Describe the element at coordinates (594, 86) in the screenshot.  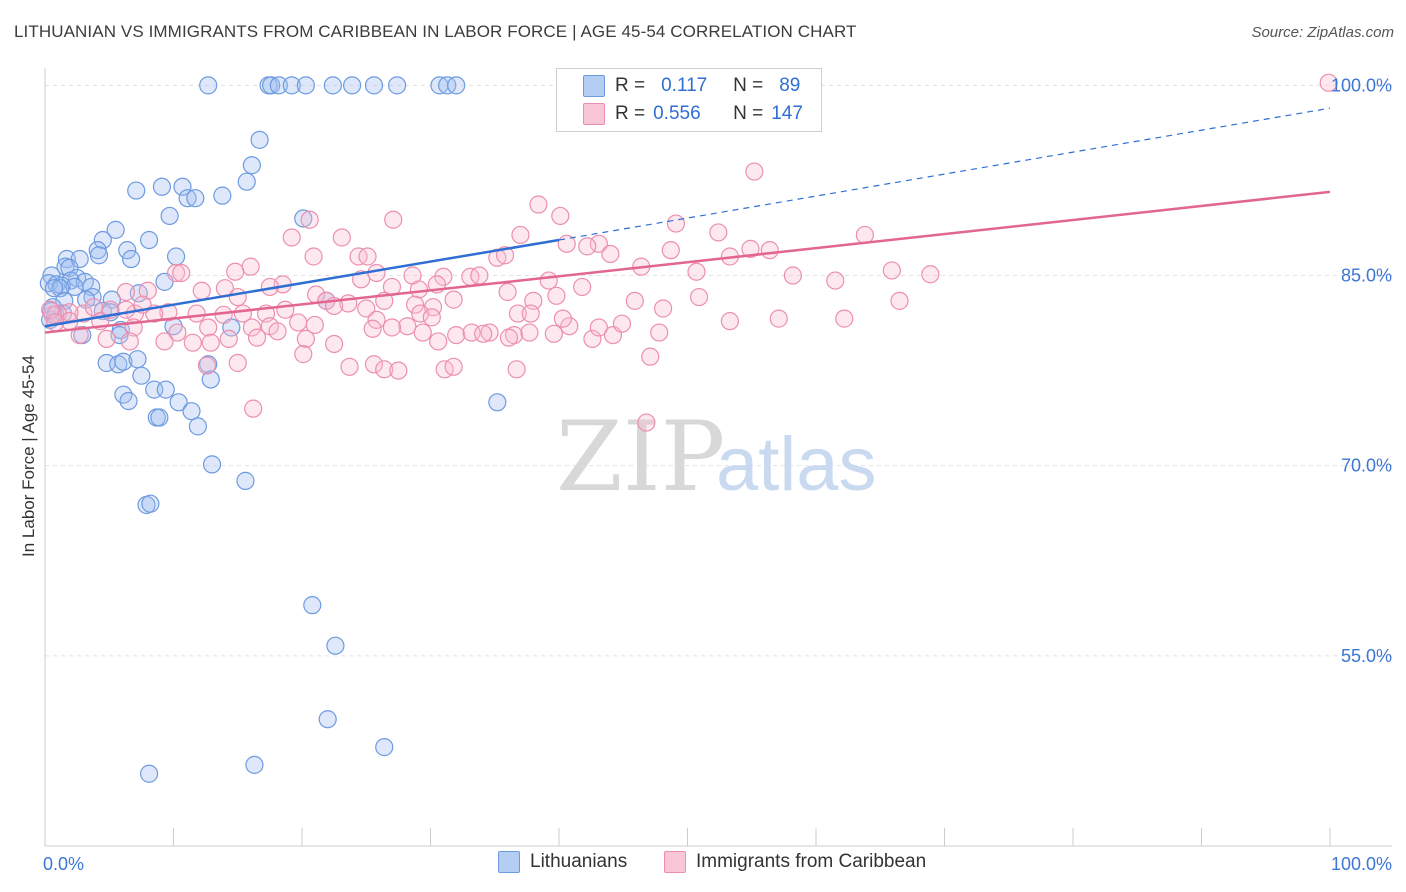
I see `legend-swatch-blue` at that location.